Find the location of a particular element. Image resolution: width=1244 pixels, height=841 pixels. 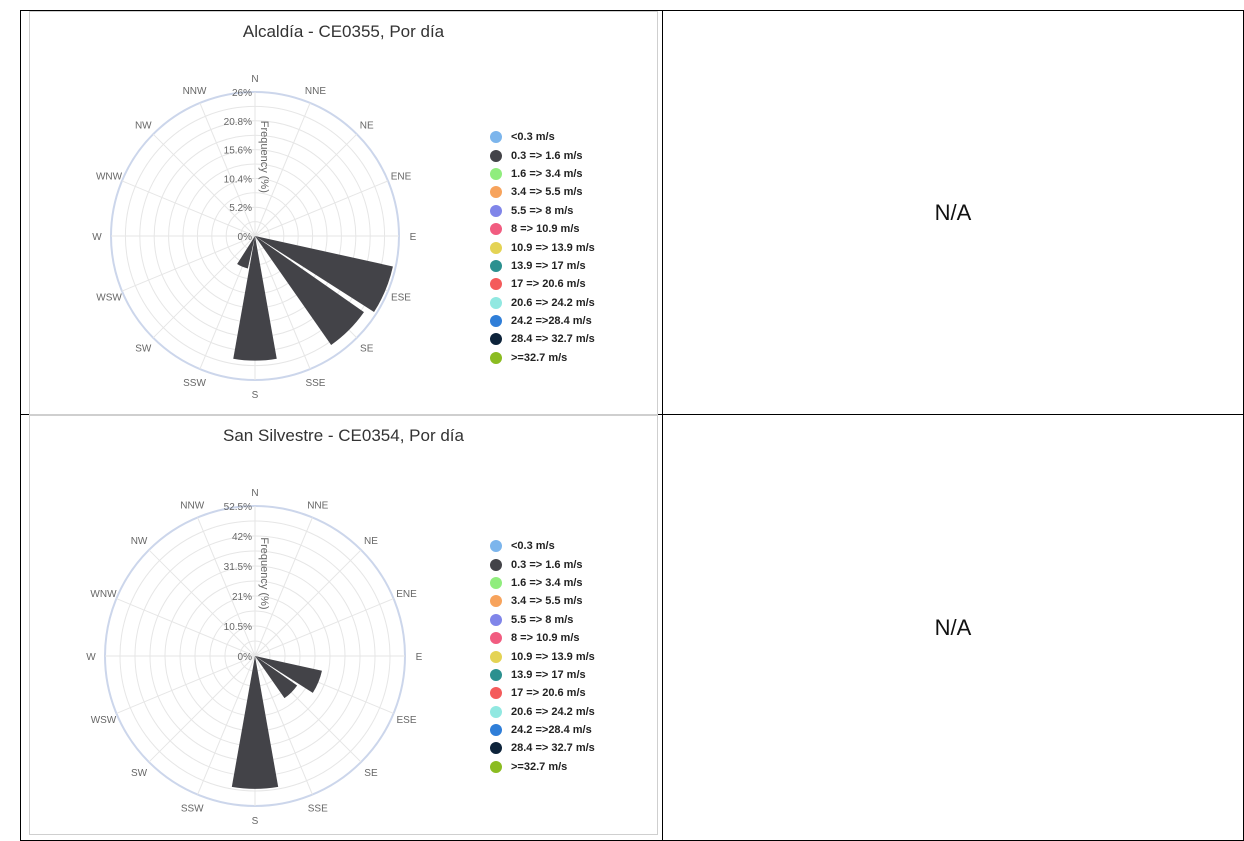

legend-label: 20.6 => 24.2 m/s is located at coordinates (553, 302).